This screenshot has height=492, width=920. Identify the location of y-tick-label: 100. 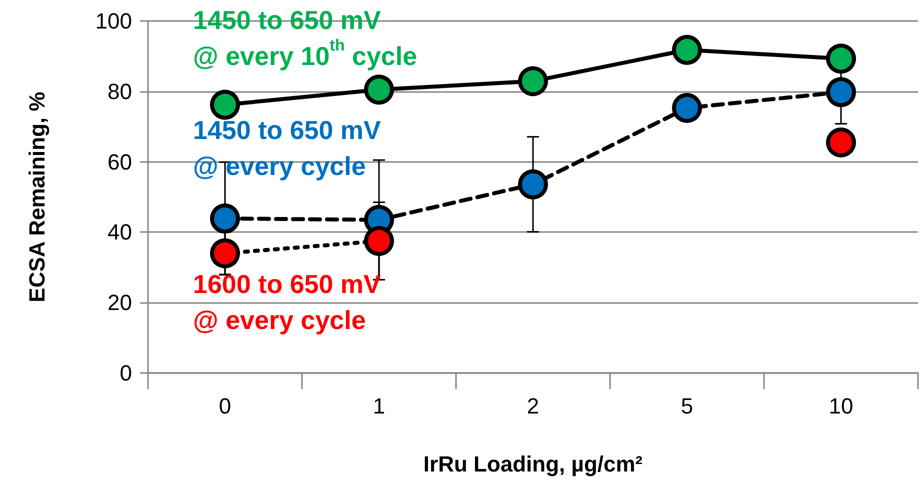
(113, 21).